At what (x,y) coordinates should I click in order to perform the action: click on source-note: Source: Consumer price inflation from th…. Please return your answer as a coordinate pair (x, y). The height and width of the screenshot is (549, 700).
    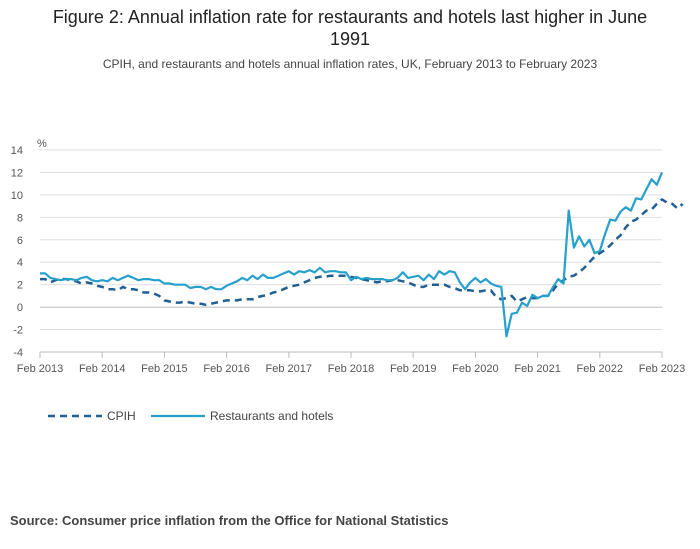
    Looking at the image, I should click on (229, 520).